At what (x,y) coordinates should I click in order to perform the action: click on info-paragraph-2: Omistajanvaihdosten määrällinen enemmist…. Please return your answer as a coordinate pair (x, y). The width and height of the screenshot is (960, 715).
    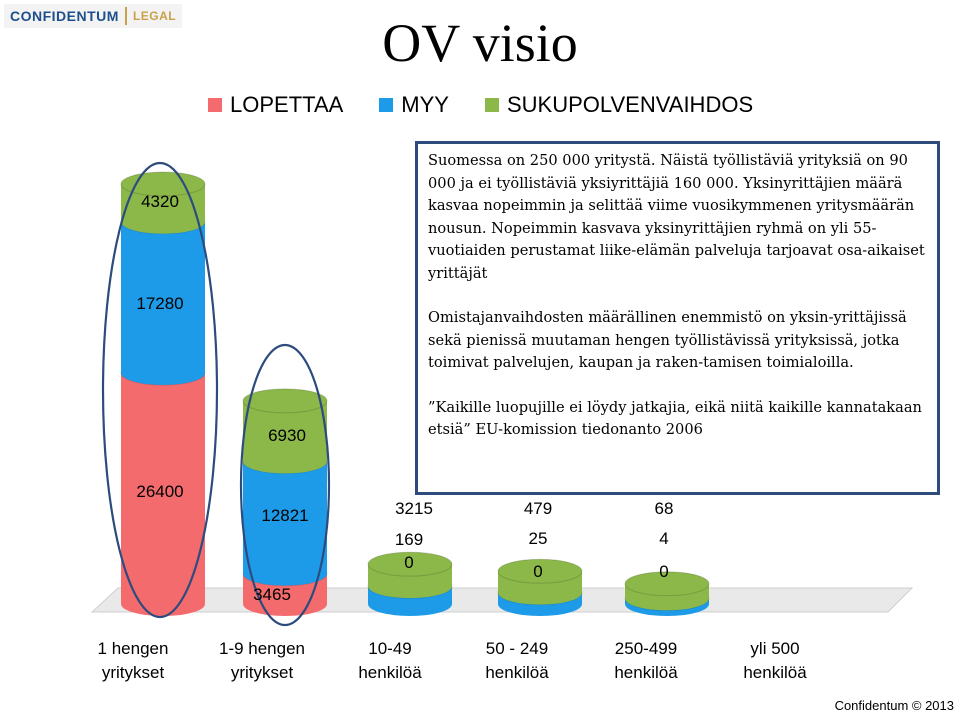
    Looking at the image, I should click on (667, 340).